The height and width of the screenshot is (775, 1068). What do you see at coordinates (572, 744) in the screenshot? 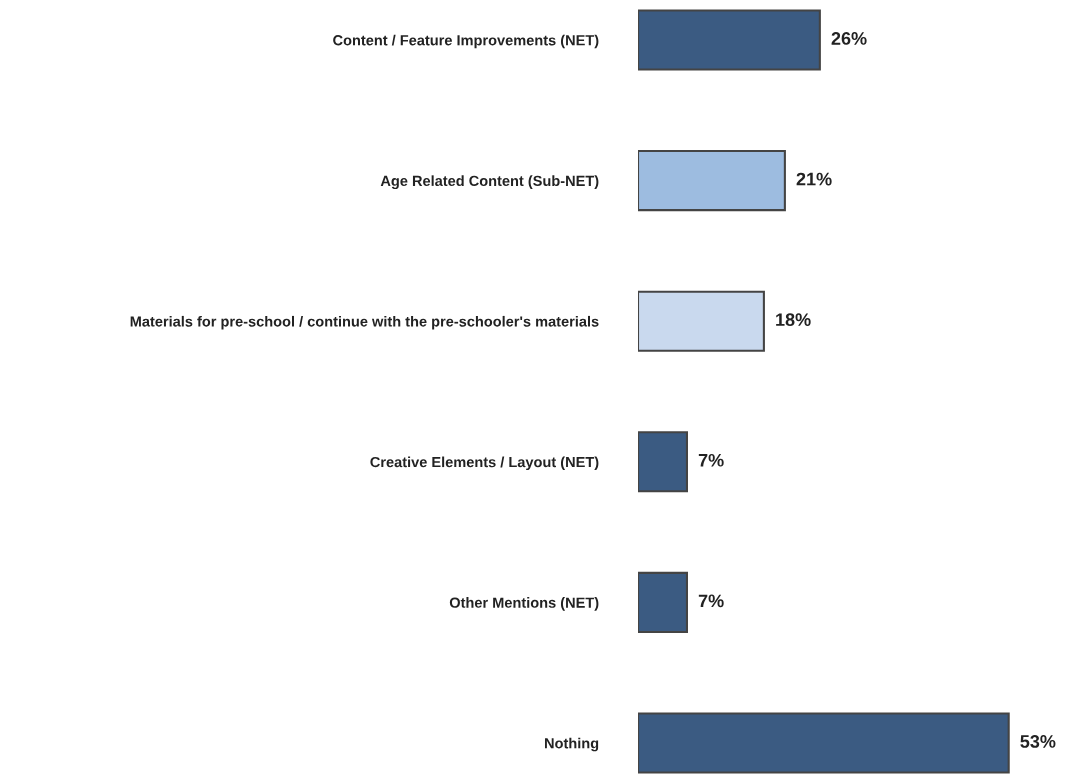
I see `y-tick-label: Nothing` at bounding box center [572, 744].